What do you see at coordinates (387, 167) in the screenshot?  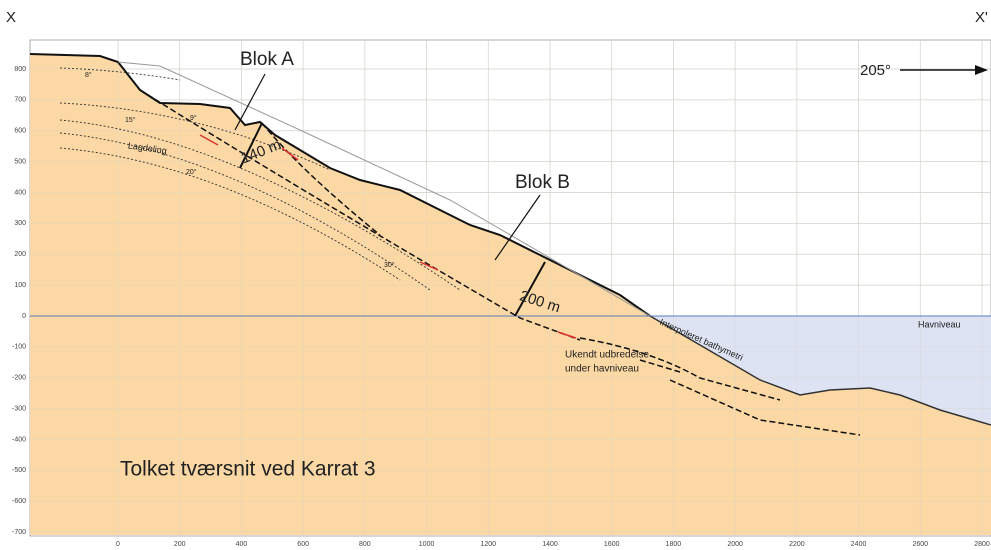 I see `leader-lines` at bounding box center [387, 167].